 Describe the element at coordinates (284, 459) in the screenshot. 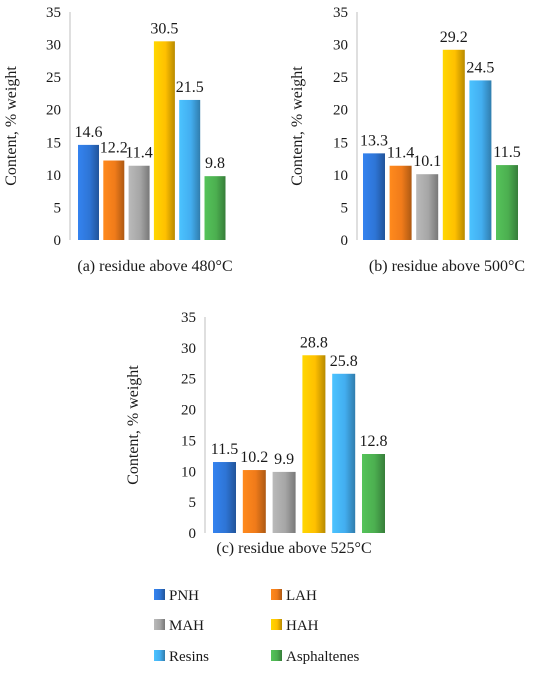

I see `data-label: 9.9` at that location.